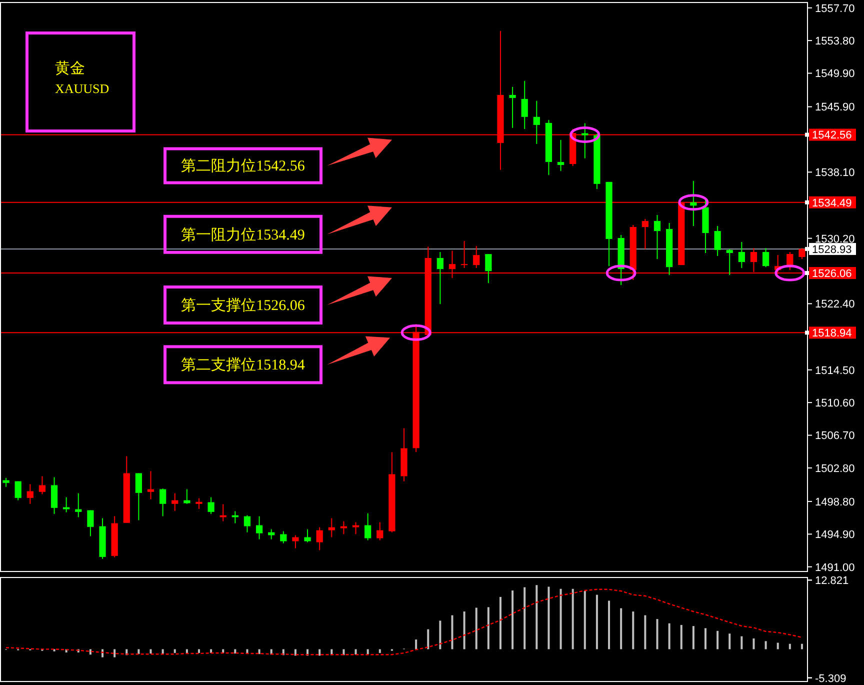 This screenshot has width=864, height=685. Describe the element at coordinates (835, 436) in the screenshot. I see `y-tick-label: 1506.70` at that location.